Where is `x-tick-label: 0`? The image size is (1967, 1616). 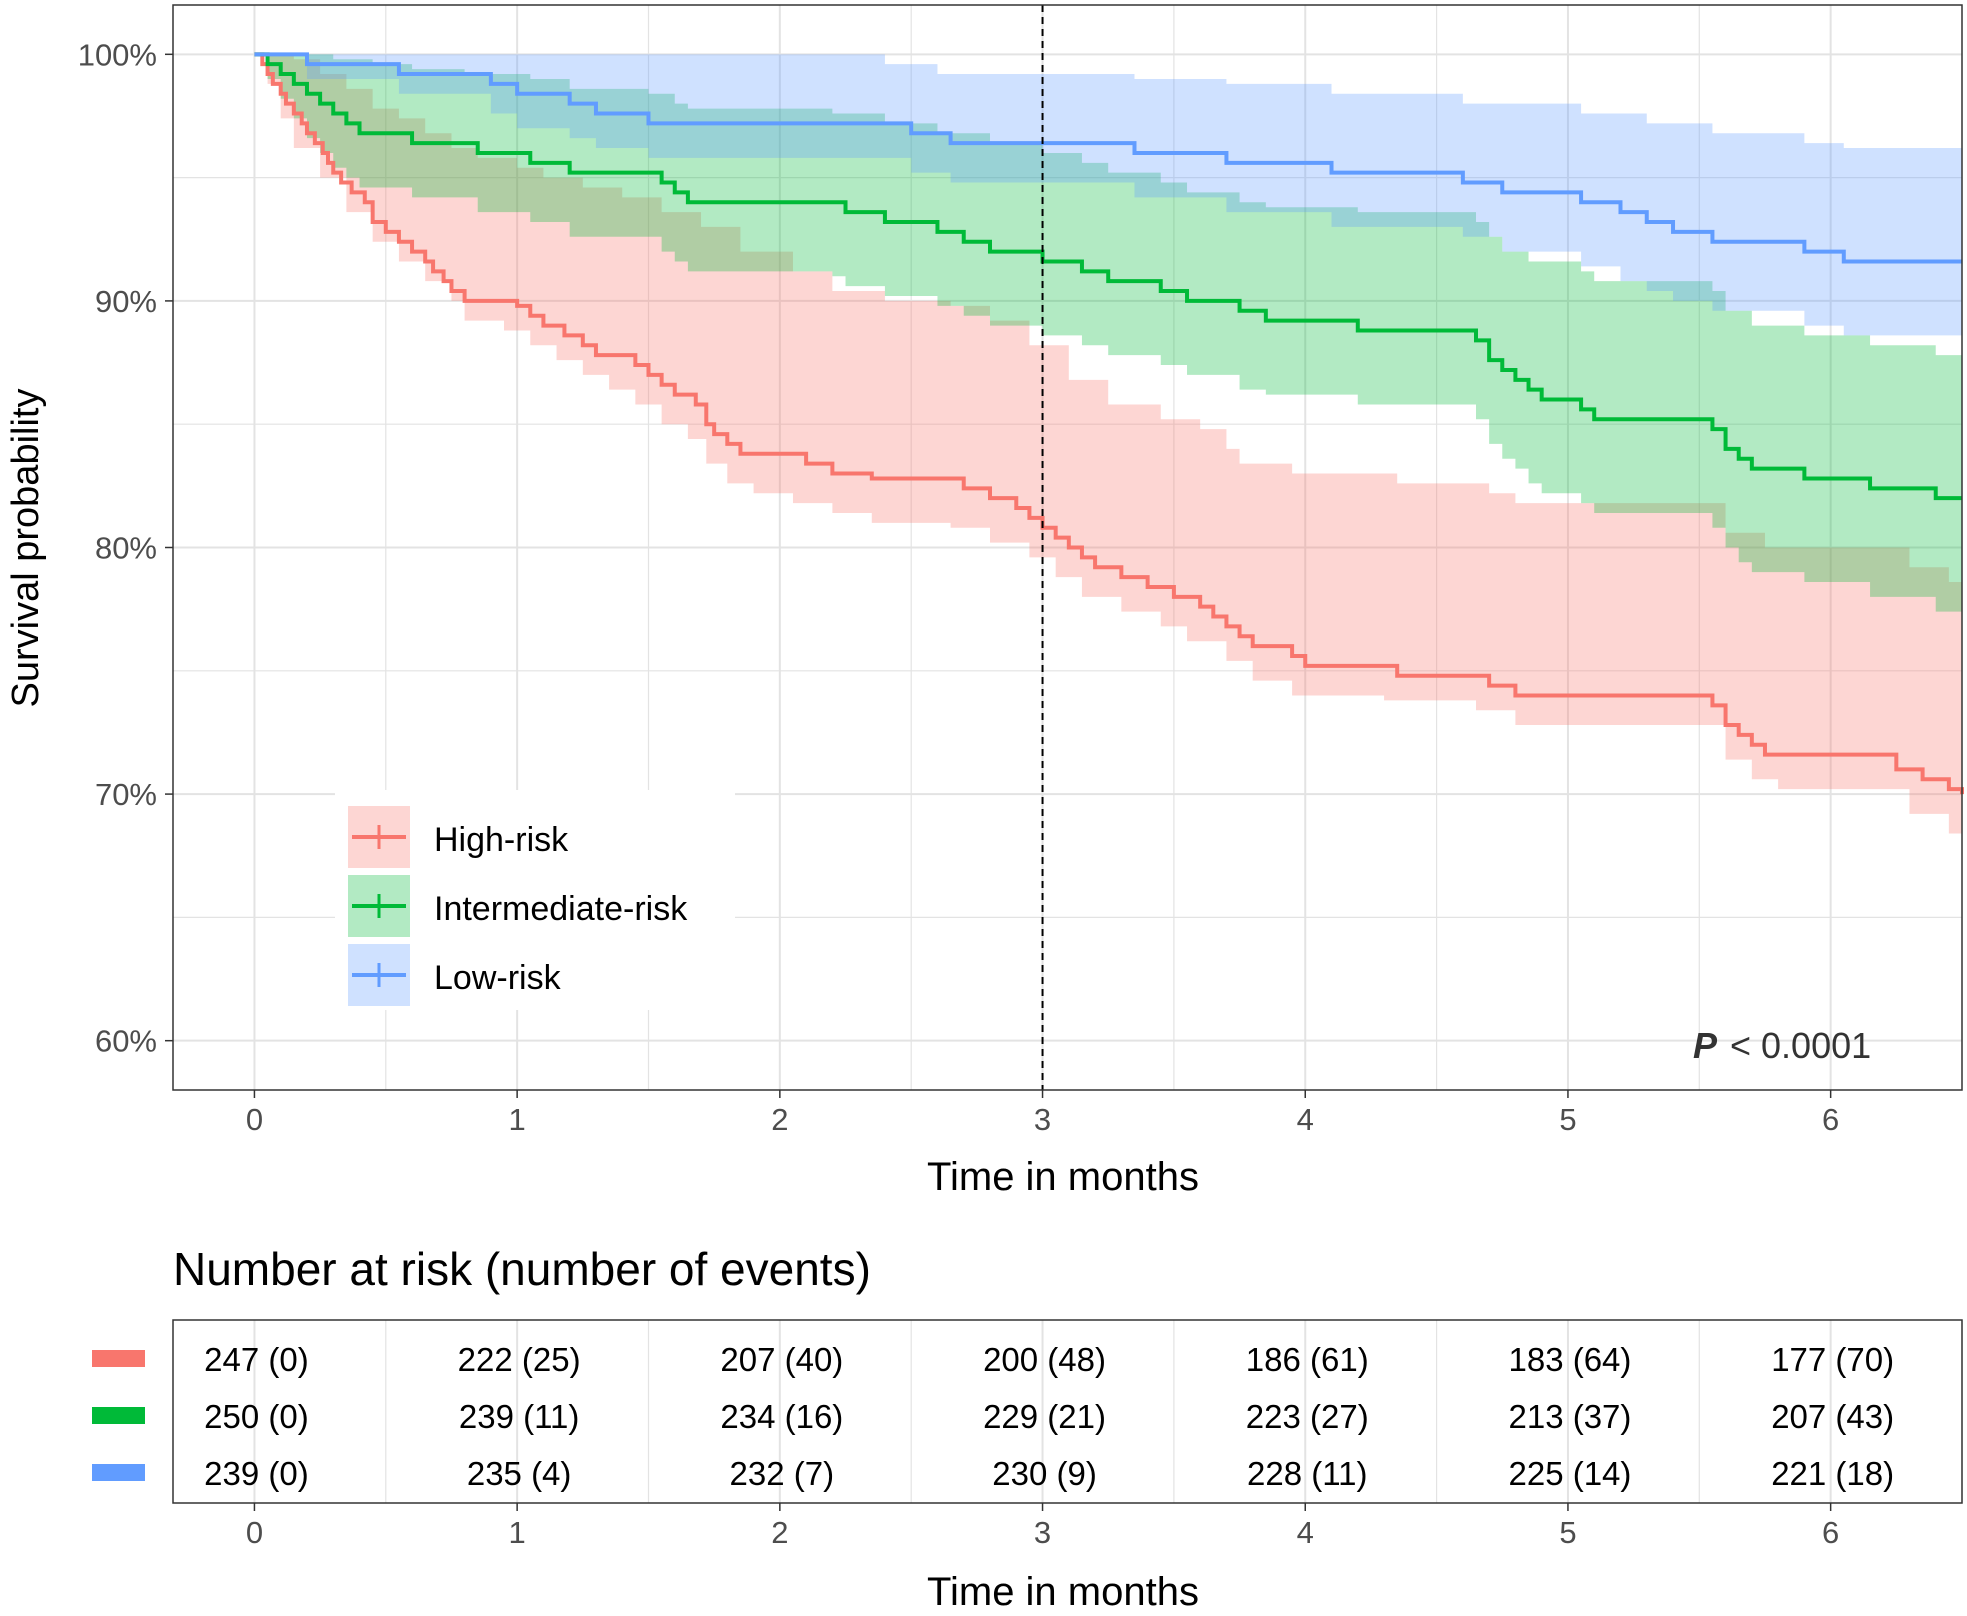 x-tick-label: 0 is located at coordinates (254, 1119).